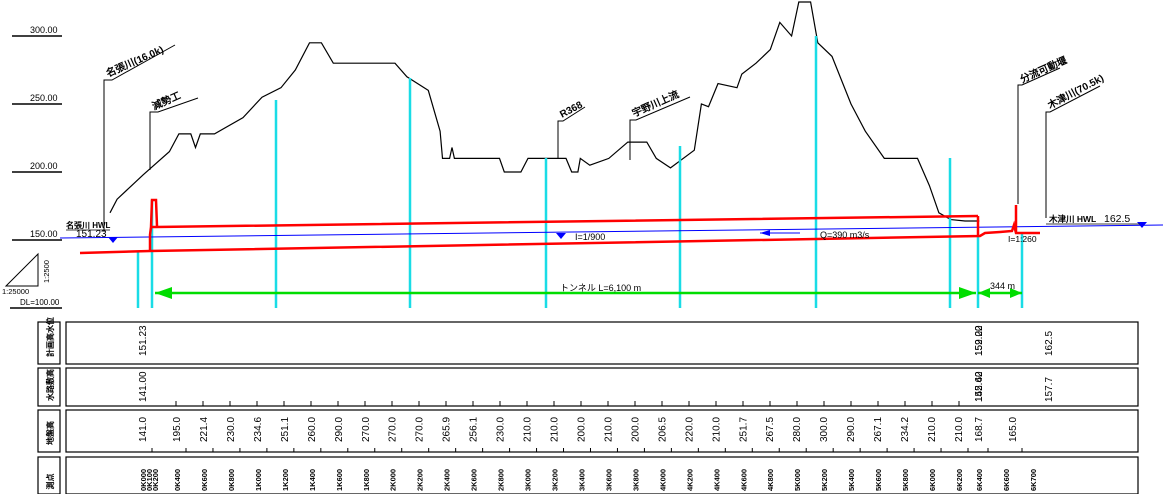 The image size is (1163, 494). What do you see at coordinates (339, 480) in the screenshot?
I see `station-cell: 1K600` at bounding box center [339, 480].